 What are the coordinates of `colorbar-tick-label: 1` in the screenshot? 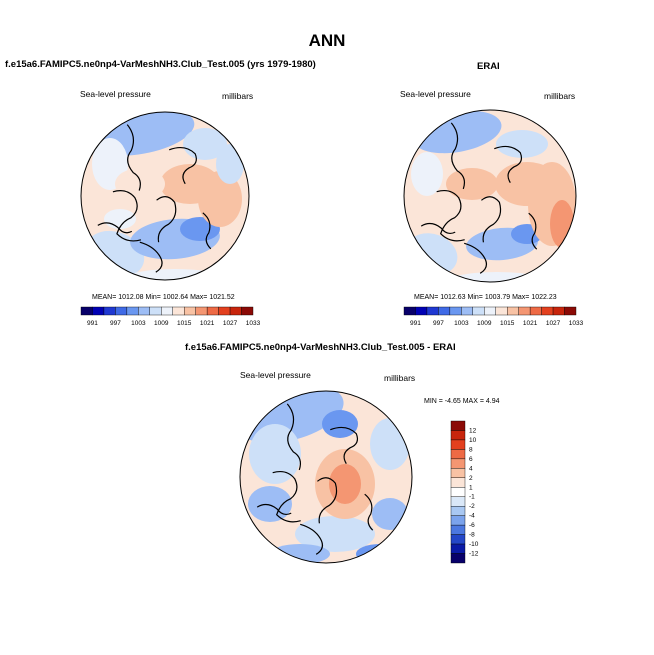 It's located at (471, 487).